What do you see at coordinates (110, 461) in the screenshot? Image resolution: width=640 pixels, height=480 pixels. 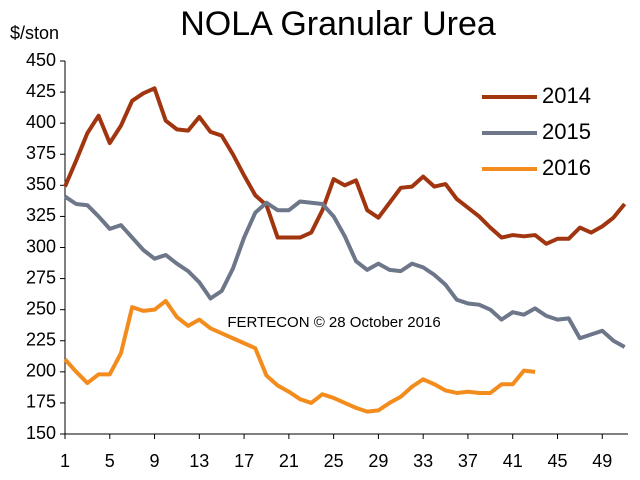 I see `x-tick-label: 5` at bounding box center [110, 461].